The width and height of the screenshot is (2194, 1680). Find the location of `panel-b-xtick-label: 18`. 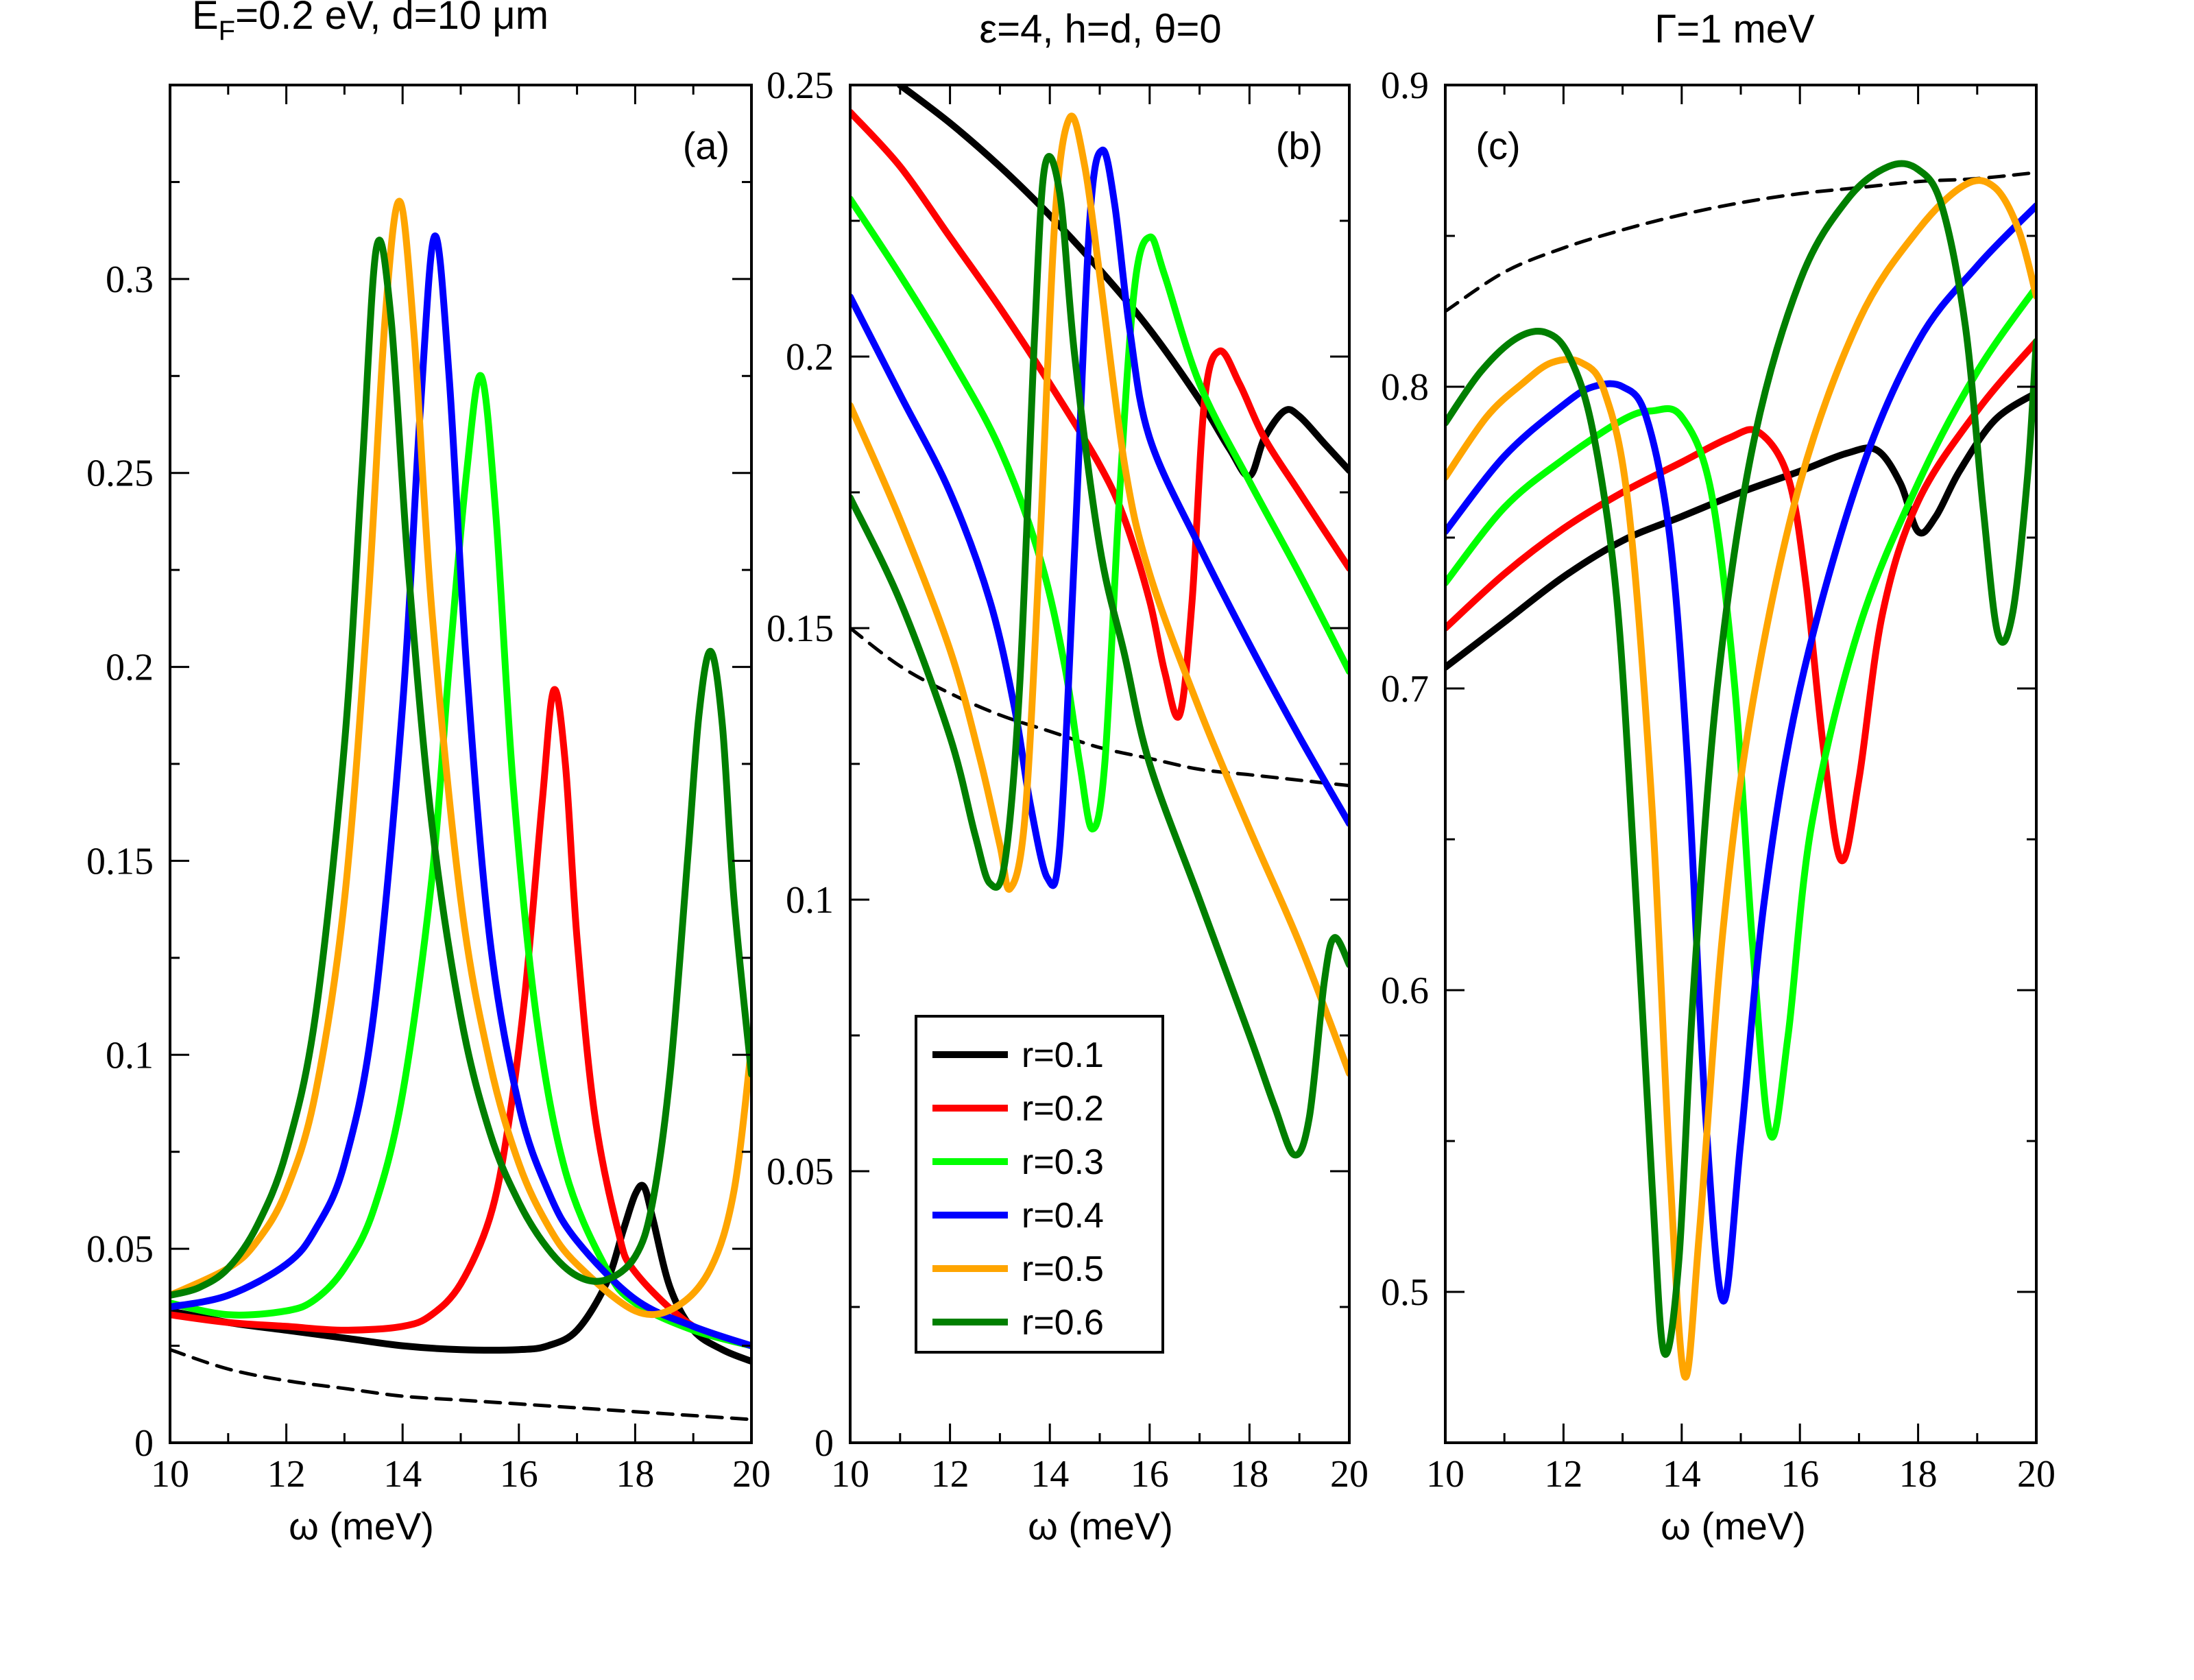

panel-b-xtick-label: 18 is located at coordinates (1249, 1474).